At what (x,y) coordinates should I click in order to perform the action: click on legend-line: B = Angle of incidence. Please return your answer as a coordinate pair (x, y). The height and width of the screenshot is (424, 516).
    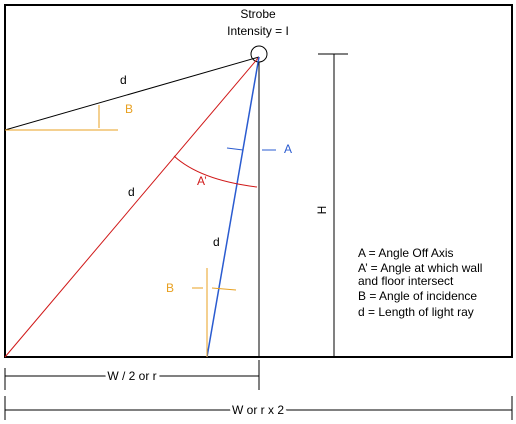
    Looking at the image, I should click on (417, 296).